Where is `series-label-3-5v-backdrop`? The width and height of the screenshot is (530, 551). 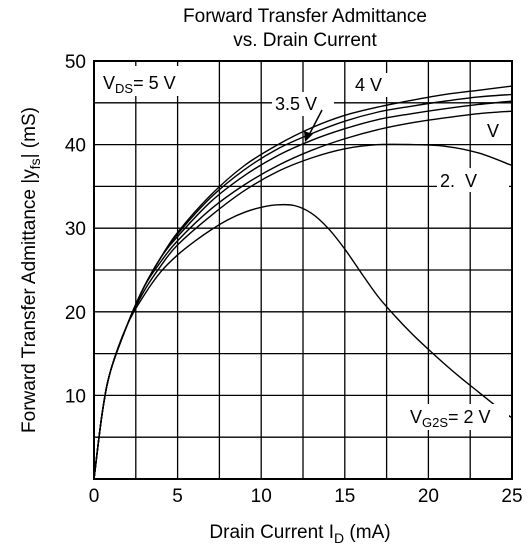 series-label-3-5v-backdrop is located at coordinates (303, 104).